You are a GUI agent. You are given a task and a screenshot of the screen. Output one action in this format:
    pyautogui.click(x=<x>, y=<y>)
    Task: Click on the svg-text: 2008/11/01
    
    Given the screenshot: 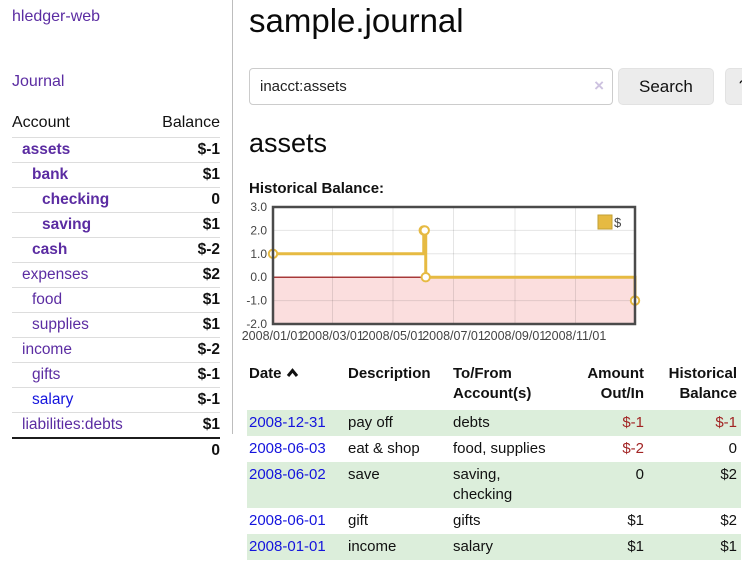 What is the action you would take?
    pyautogui.click(x=576, y=336)
    